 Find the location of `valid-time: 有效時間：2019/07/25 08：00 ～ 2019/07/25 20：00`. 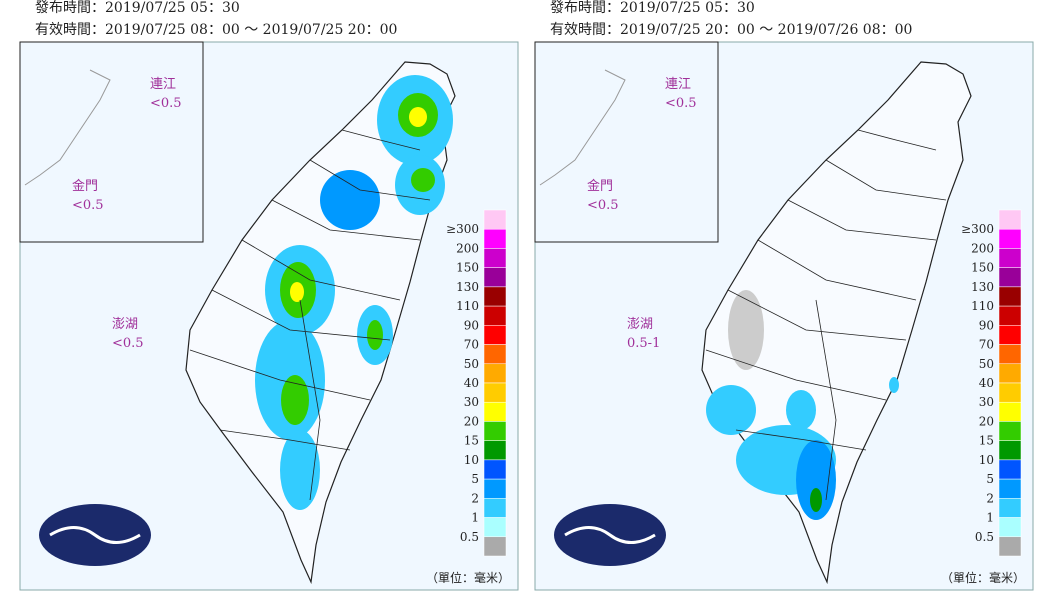

valid-time: 有效時間：2019/07/25 08：00 ～ 2019/07/25 20：00 is located at coordinates (216, 30).